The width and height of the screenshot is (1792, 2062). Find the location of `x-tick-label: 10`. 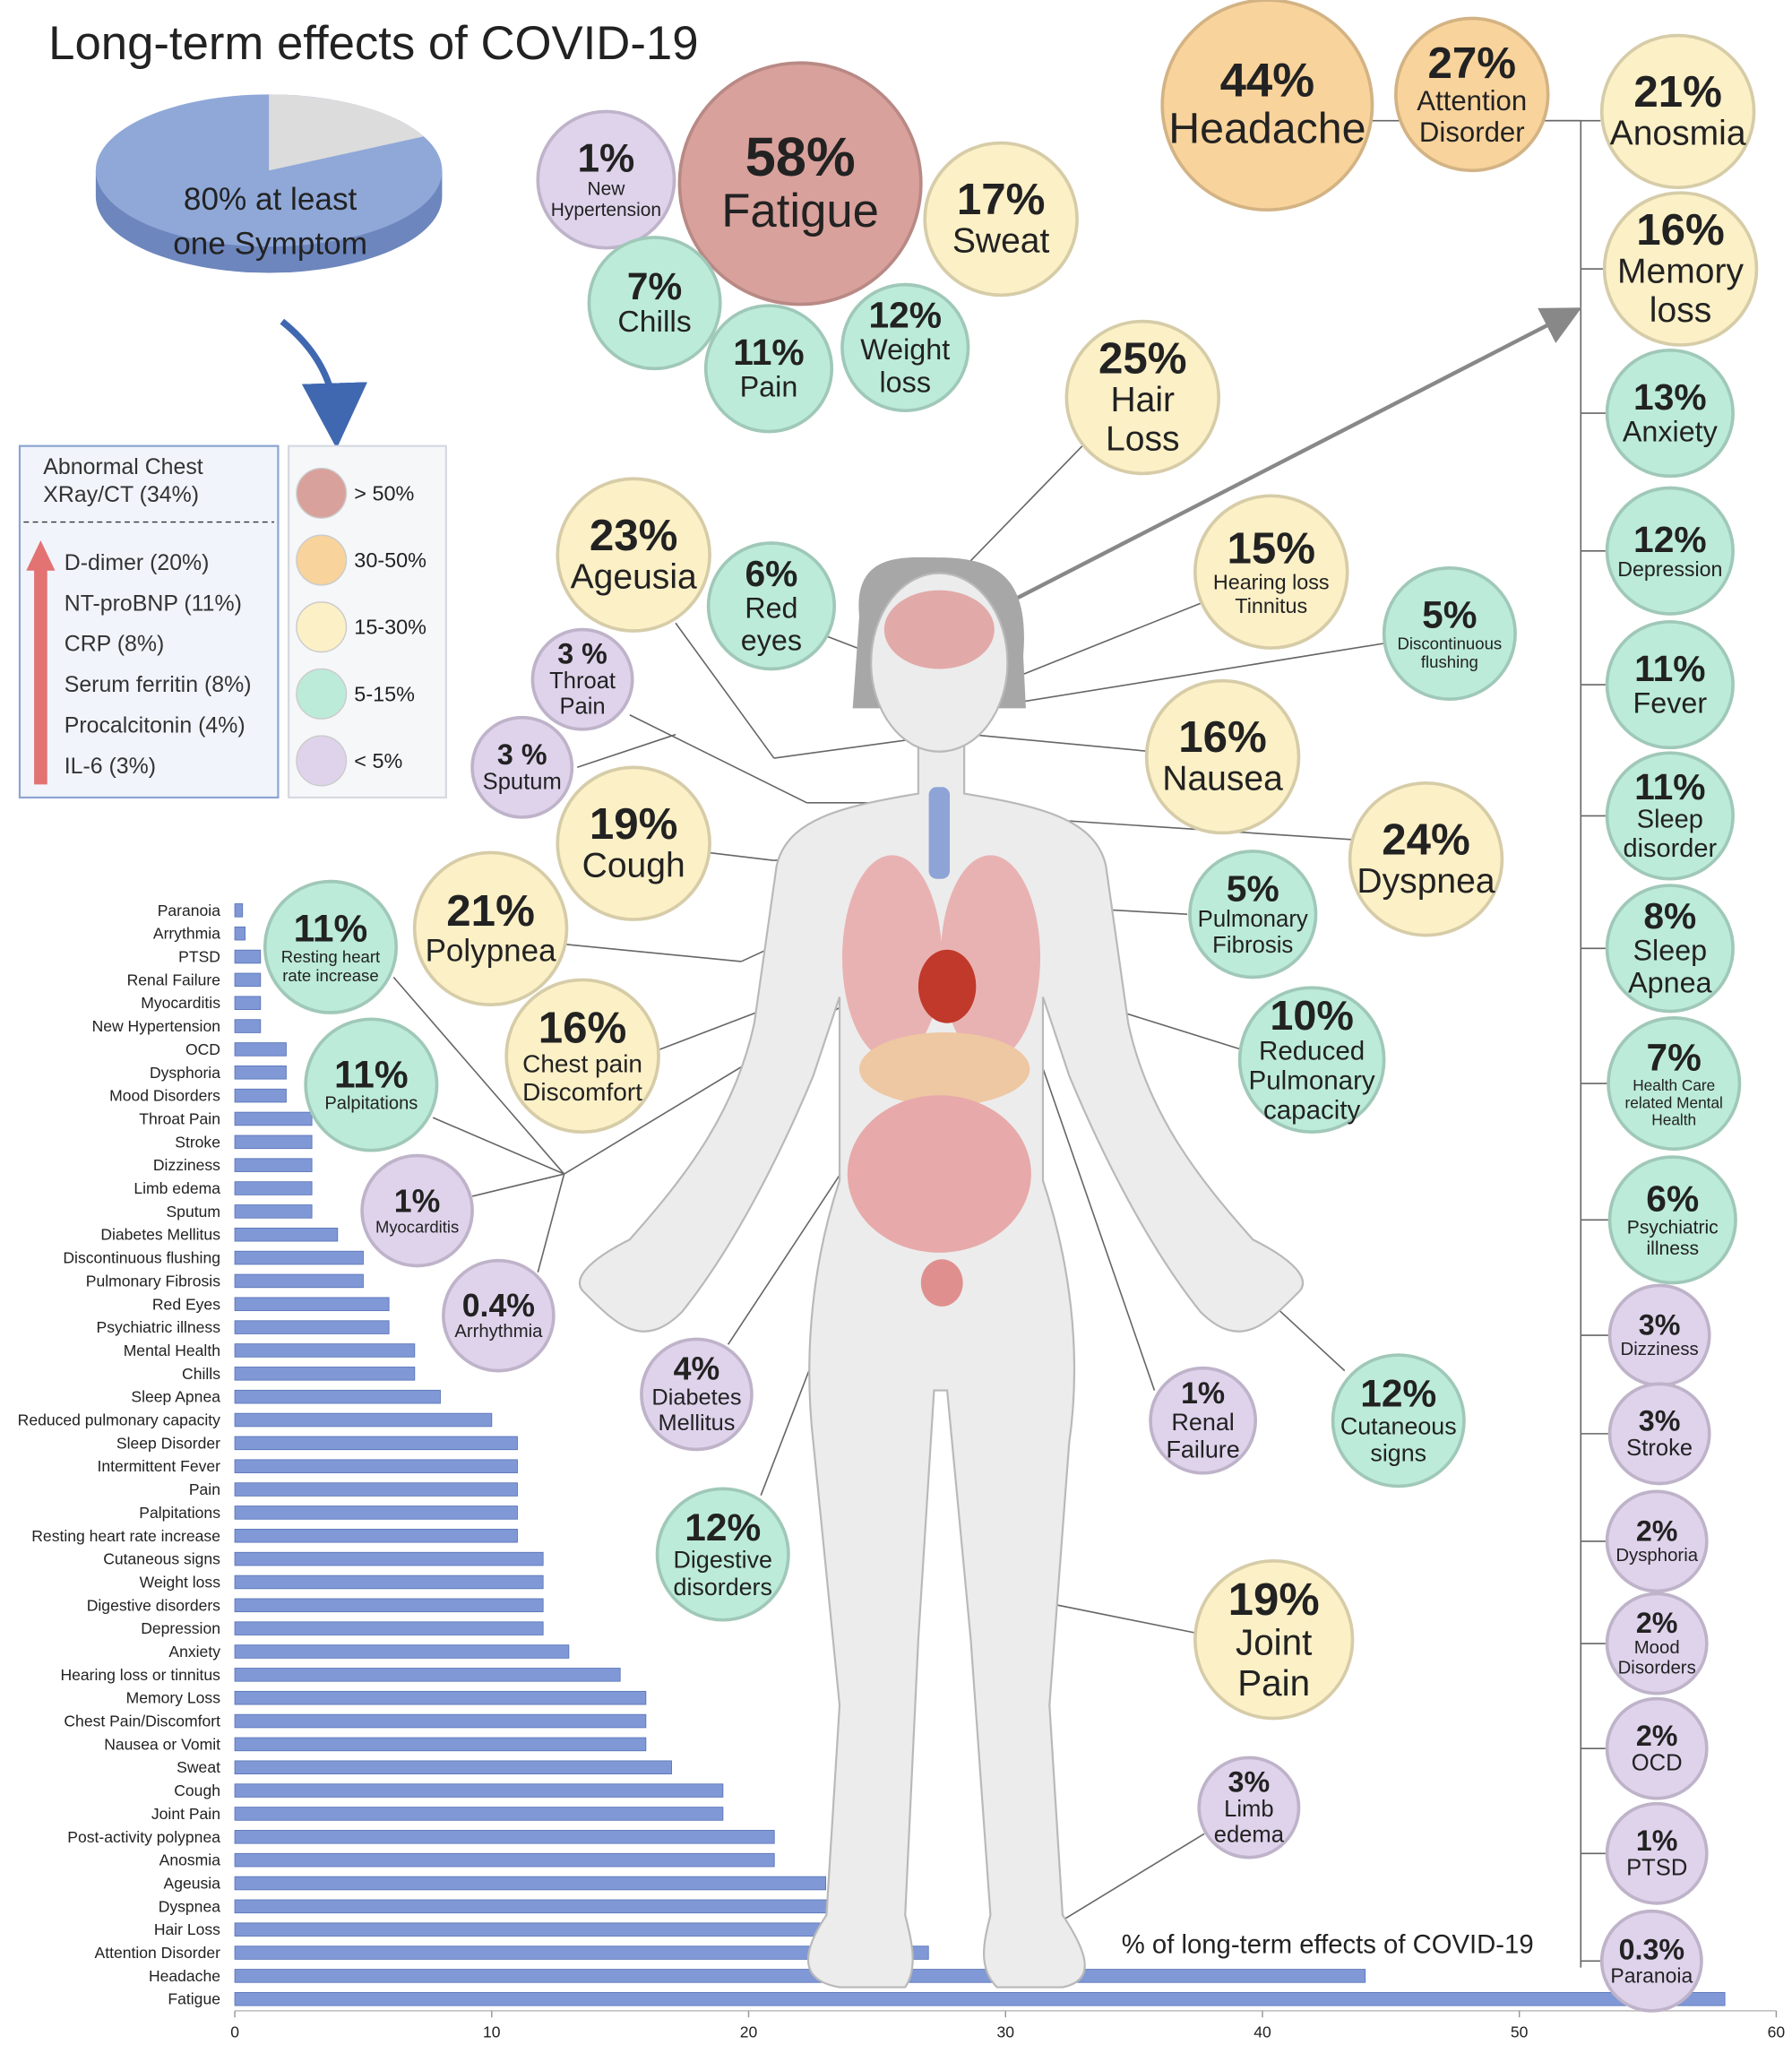

x-tick-label: 10 is located at coordinates (492, 2031).